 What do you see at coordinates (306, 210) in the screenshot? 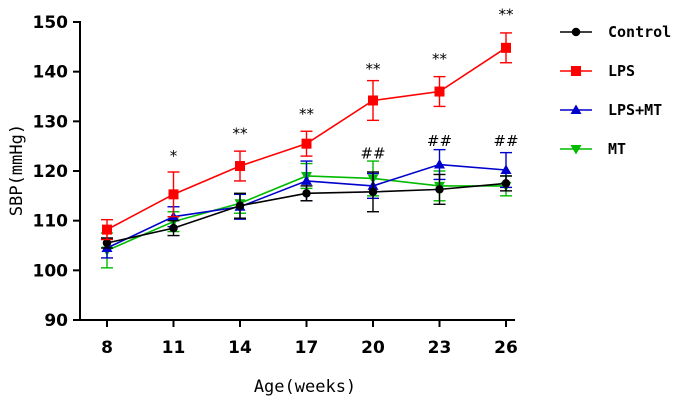
I see `series-control` at bounding box center [306, 210].